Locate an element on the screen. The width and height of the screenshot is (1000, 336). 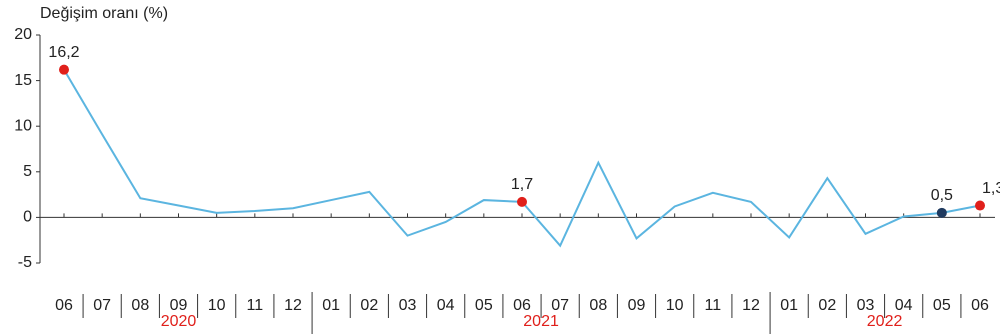
value-label: 0,5 is located at coordinates (942, 195).